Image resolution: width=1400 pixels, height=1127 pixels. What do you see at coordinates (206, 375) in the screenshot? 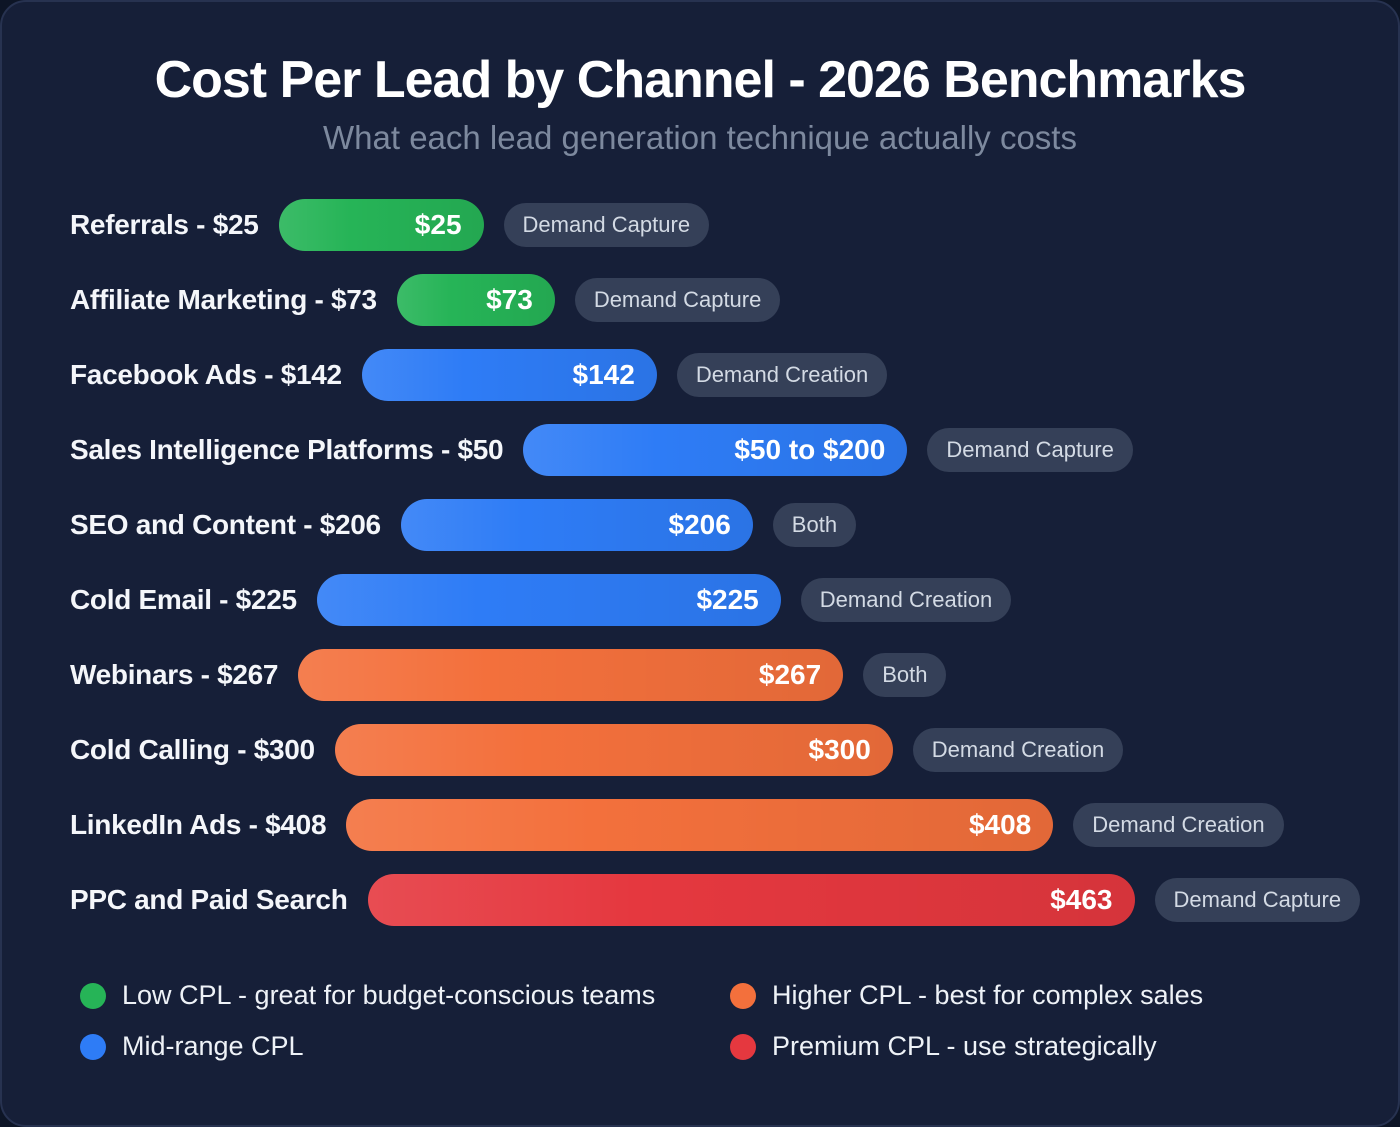
I see `channel-label: Facebook Ads - $142` at bounding box center [206, 375].